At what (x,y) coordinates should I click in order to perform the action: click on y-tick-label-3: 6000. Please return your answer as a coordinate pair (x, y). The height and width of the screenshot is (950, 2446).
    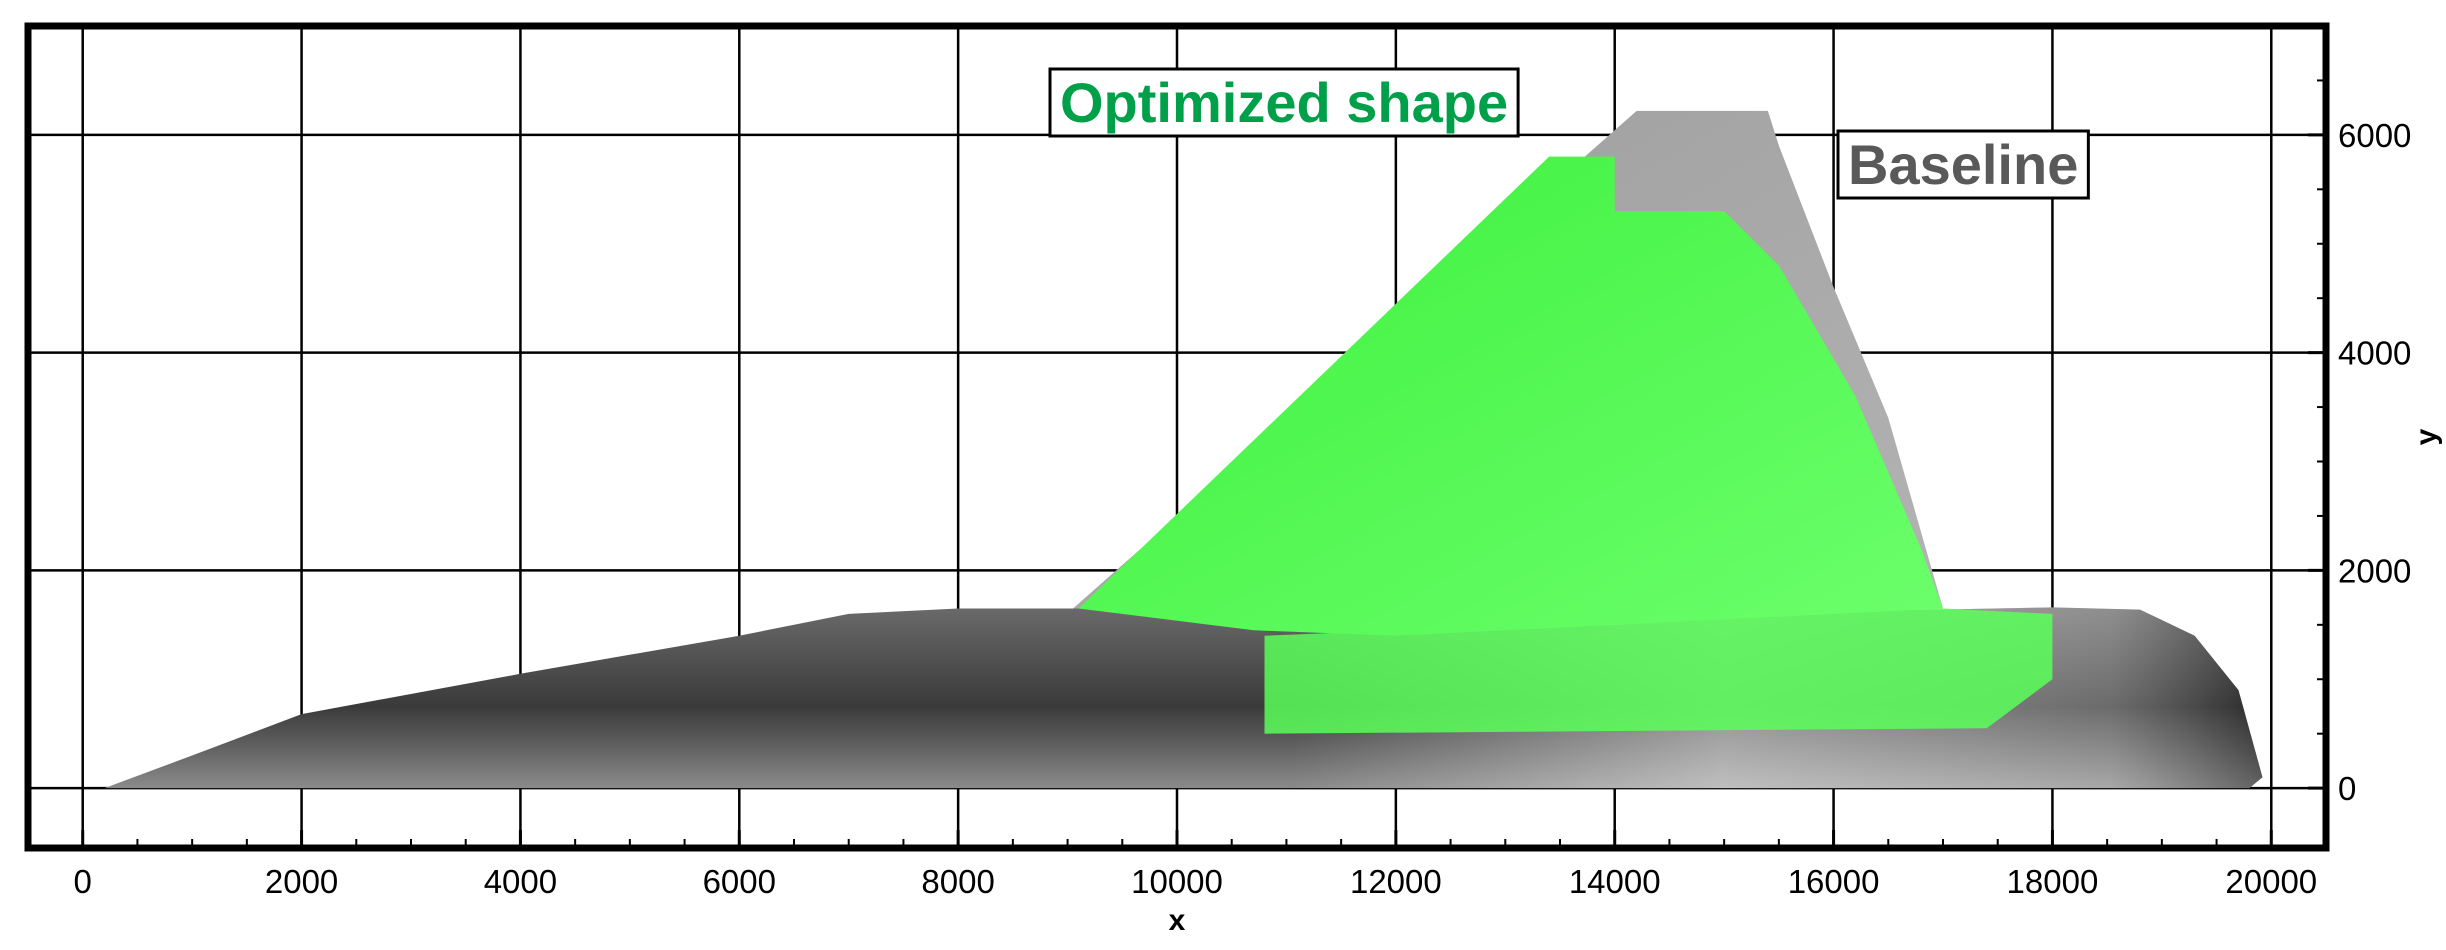
    Looking at the image, I should click on (2374, 135).